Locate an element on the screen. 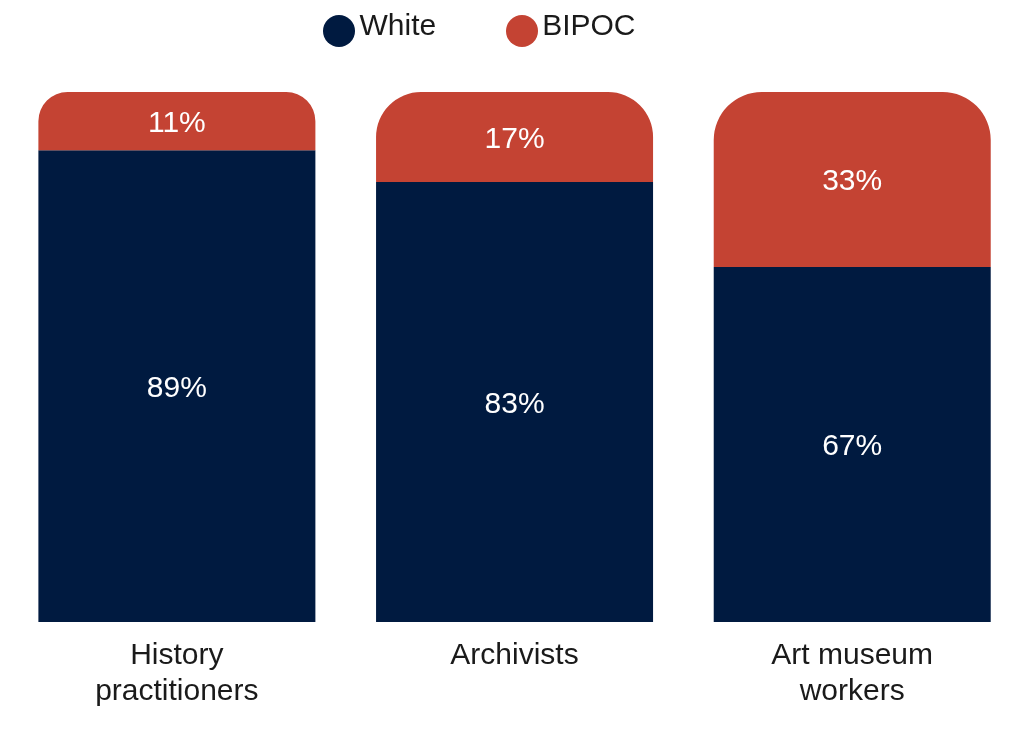 This screenshot has height=730, width=1029. data-label: 83% is located at coordinates (514, 402).